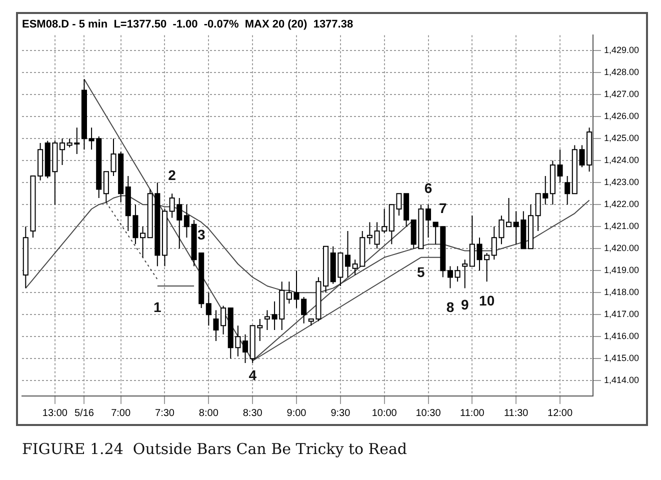  I want to click on x-tick-label: 9:30, so click(340, 413).